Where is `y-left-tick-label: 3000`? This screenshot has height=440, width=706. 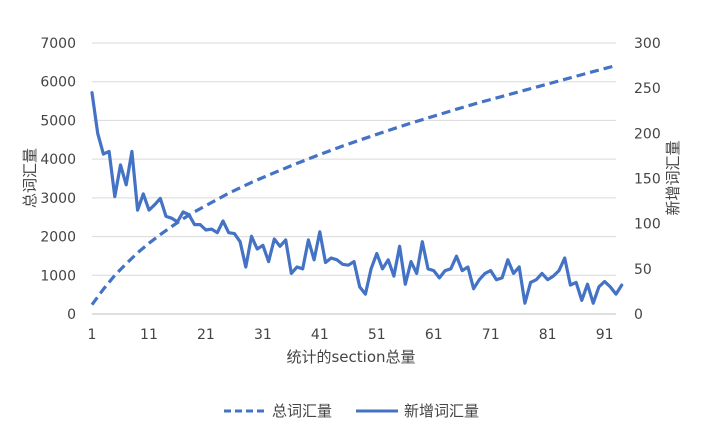
y-left-tick-label: 3000 is located at coordinates (58, 199).